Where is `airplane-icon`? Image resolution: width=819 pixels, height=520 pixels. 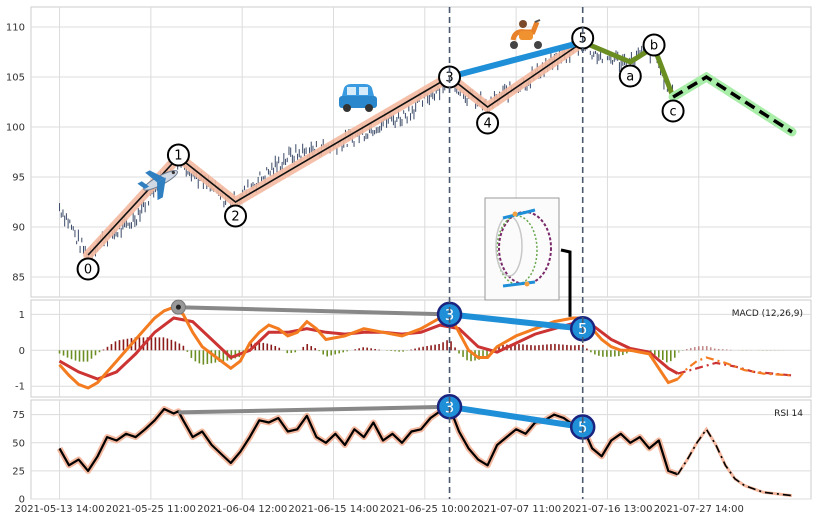 airplane-icon is located at coordinates (157, 185).